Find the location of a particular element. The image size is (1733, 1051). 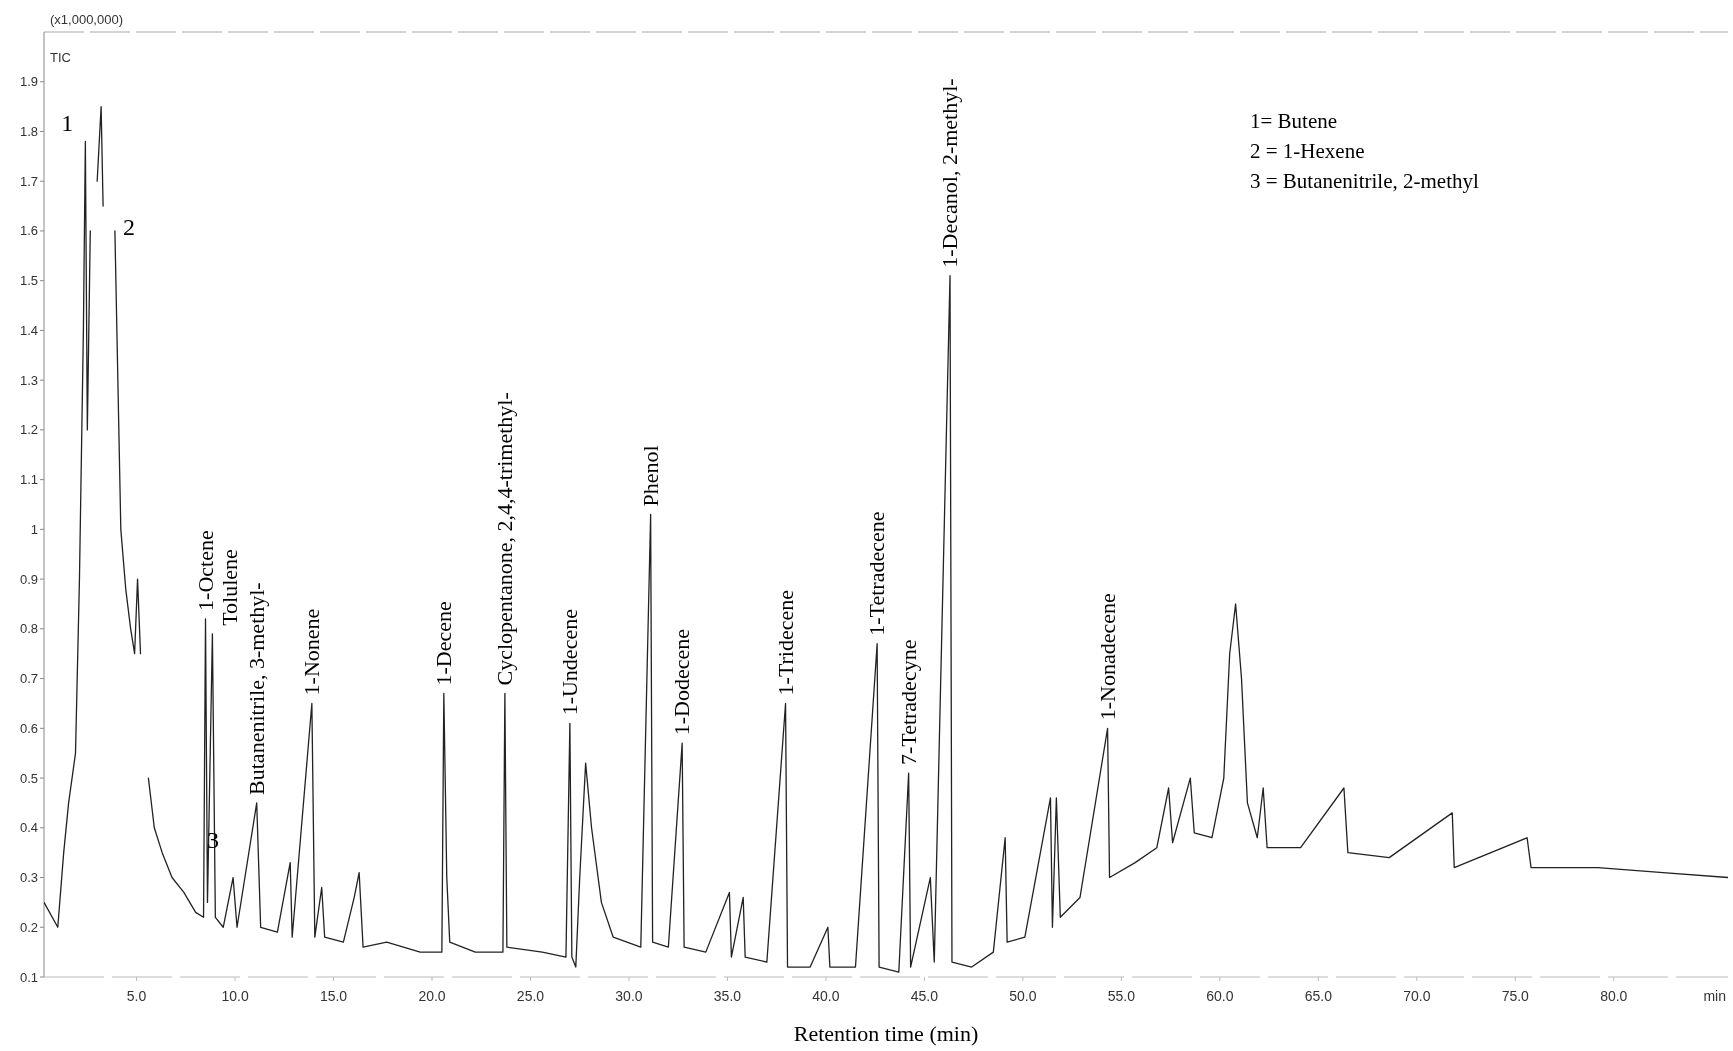

annotation: 1= Butene is located at coordinates (1294, 121).